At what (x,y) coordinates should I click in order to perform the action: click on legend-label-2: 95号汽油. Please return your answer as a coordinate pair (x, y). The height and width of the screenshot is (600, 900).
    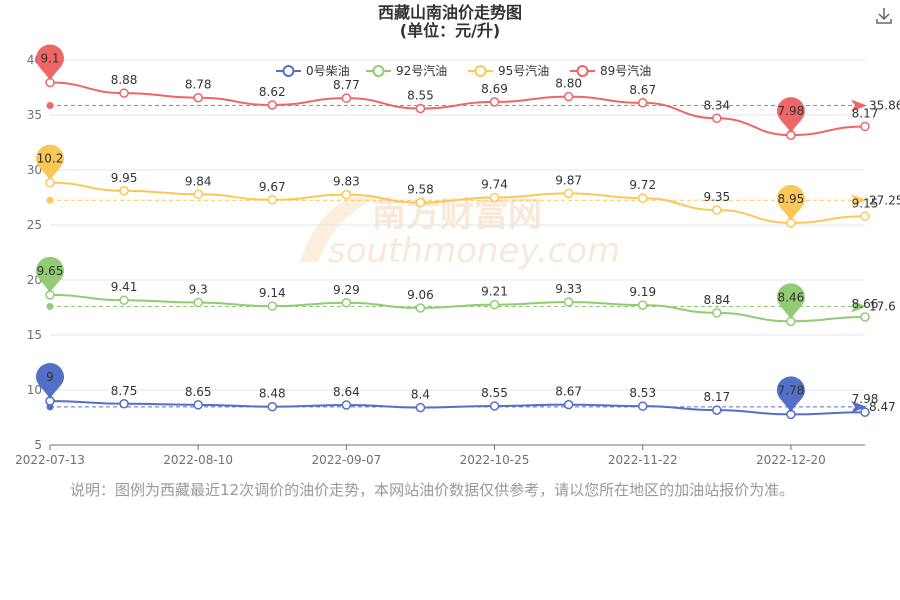
    Looking at the image, I should click on (523, 70).